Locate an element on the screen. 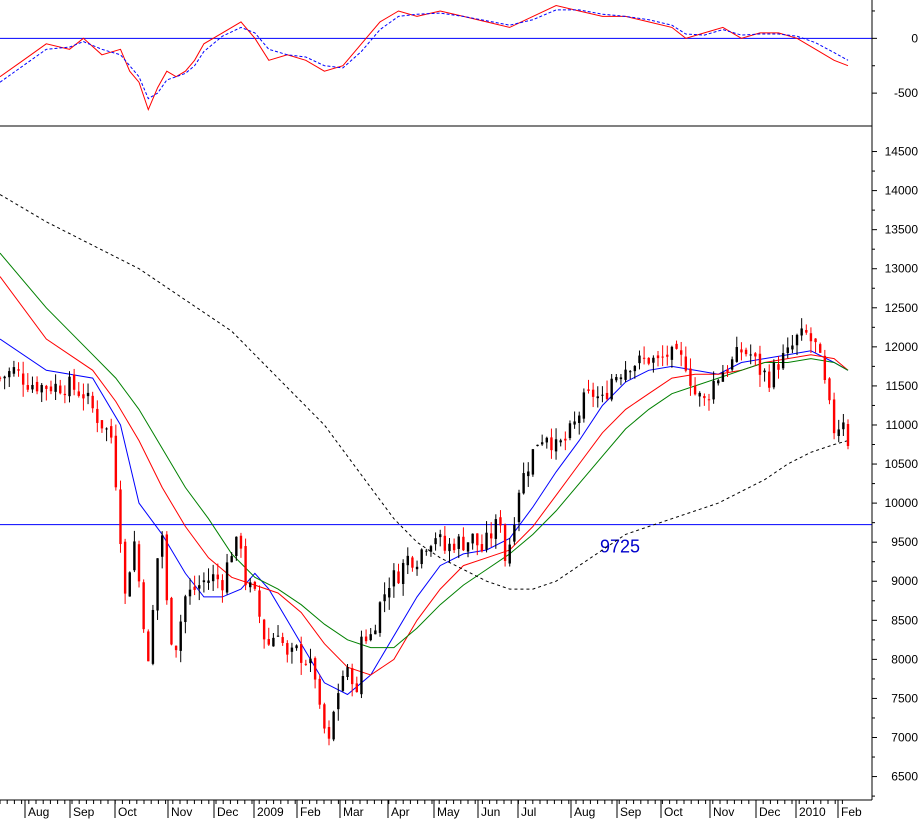 The image size is (923, 820). oscillator-line-osc is located at coordinates (424, 58).